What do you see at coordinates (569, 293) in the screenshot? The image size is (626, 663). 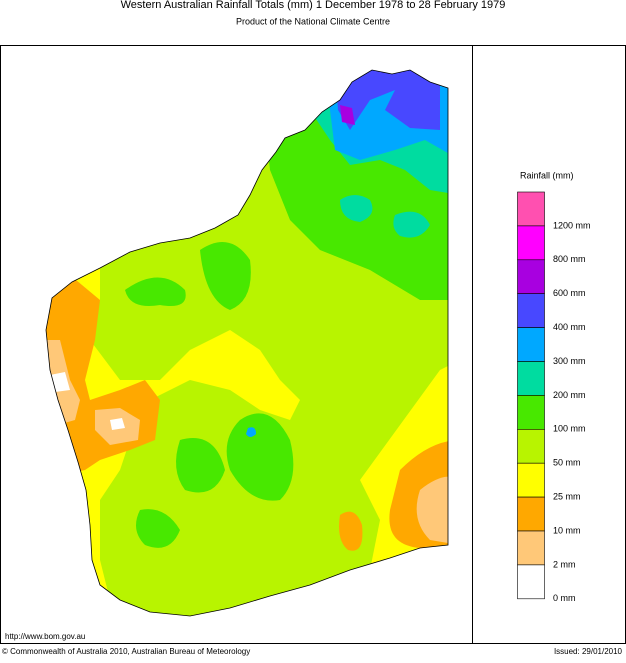 I see `legend-label: 600 mm` at bounding box center [569, 293].